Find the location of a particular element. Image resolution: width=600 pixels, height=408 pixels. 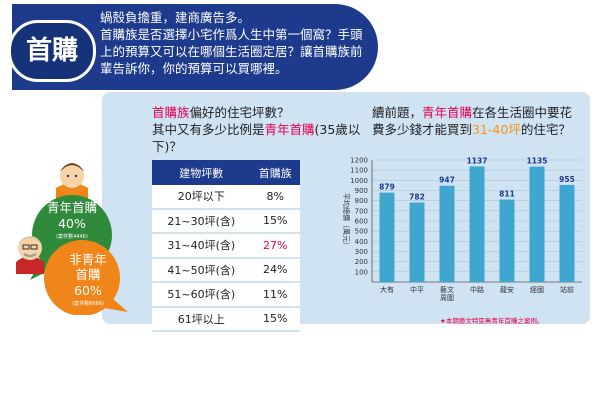

y-tick-label: 1200 is located at coordinates (359, 161).